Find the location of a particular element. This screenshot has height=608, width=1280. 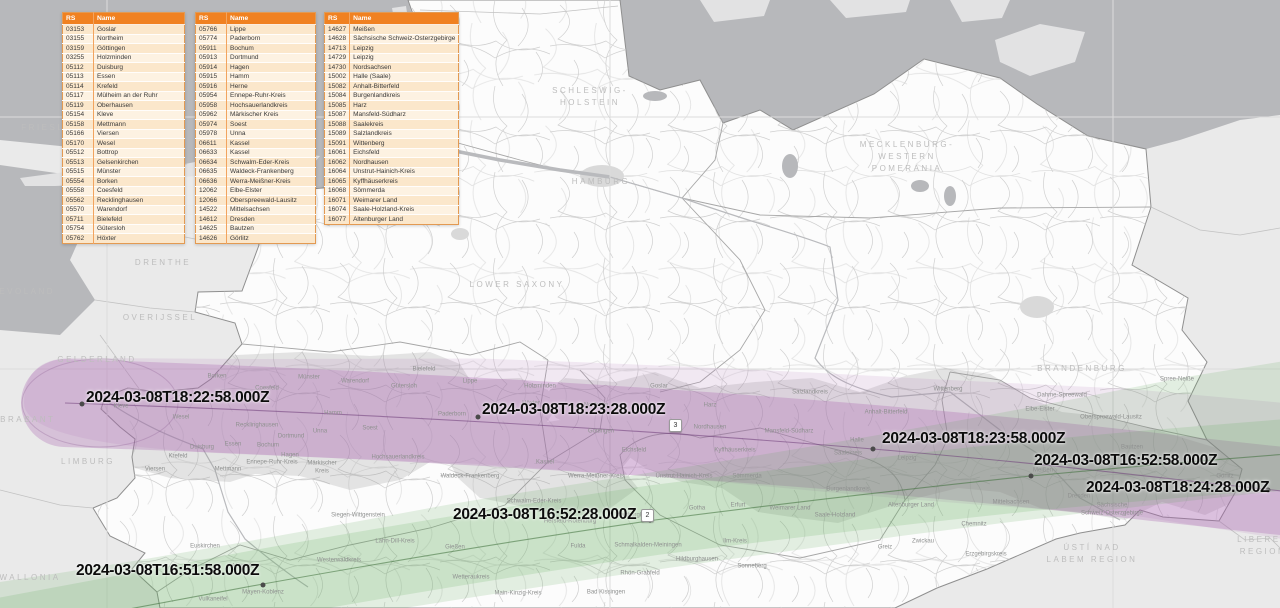

table-row: 16064 Unstrut-Hainich-Kreis is located at coordinates (391, 171).